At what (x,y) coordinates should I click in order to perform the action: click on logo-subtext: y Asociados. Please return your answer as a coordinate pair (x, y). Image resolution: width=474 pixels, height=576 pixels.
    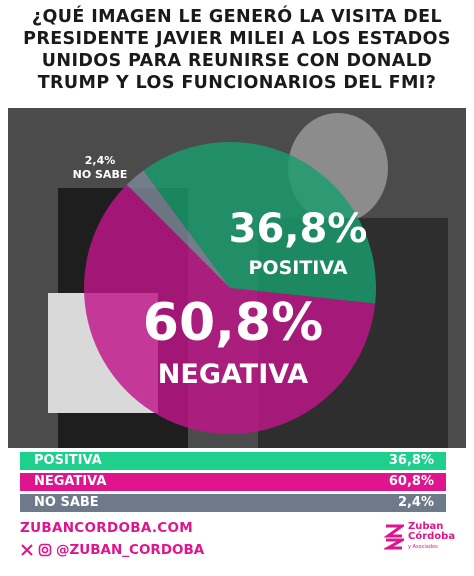
    Looking at the image, I should click on (423, 547).